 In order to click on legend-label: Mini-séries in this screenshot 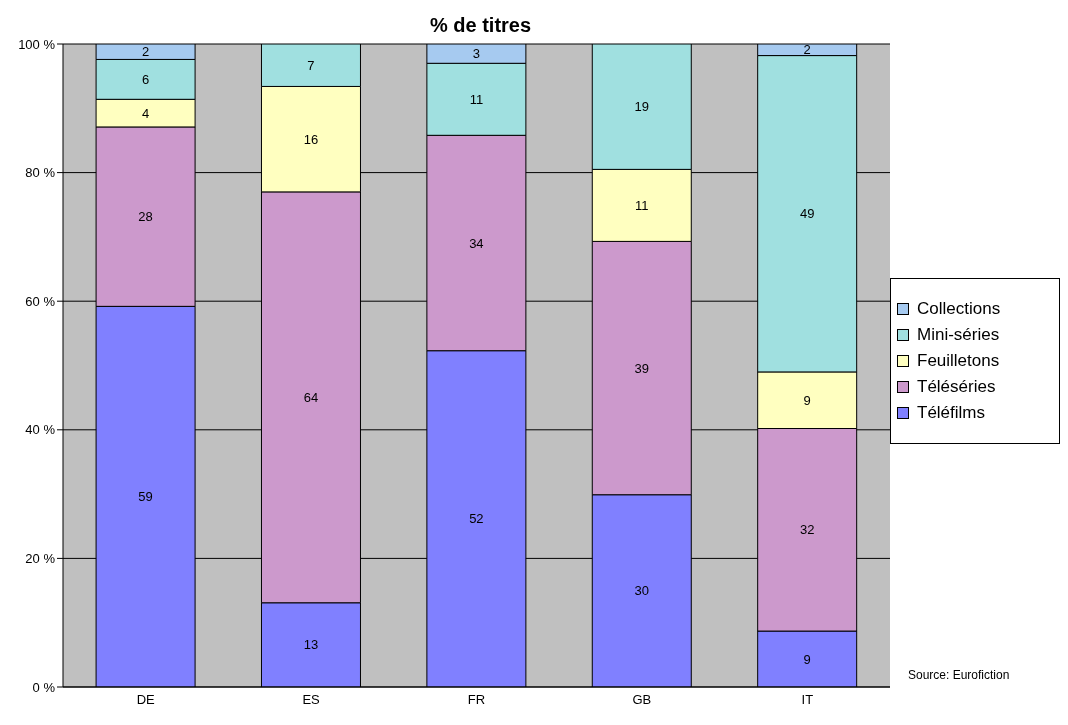, I will do `click(958, 335)`.